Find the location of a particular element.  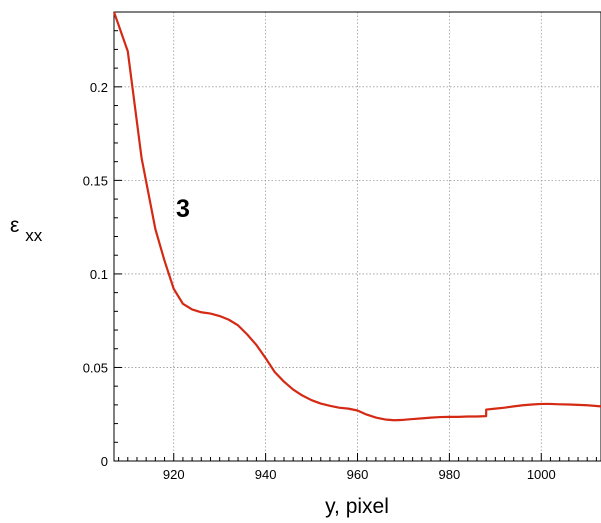

y-axis-label-subscript: xx is located at coordinates (34, 235).